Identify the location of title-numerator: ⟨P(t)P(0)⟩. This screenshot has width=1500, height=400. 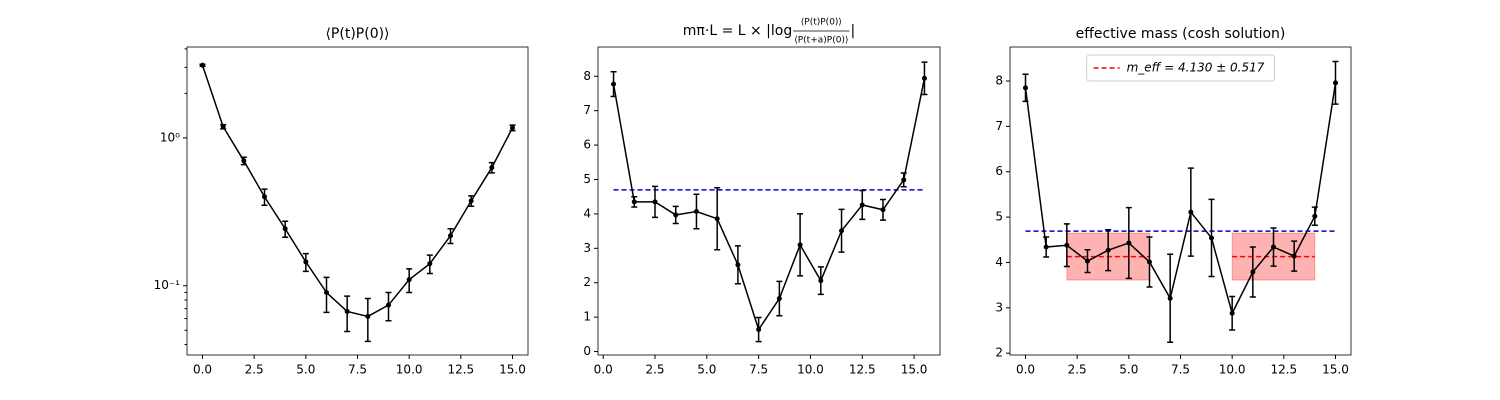
(821, 23).